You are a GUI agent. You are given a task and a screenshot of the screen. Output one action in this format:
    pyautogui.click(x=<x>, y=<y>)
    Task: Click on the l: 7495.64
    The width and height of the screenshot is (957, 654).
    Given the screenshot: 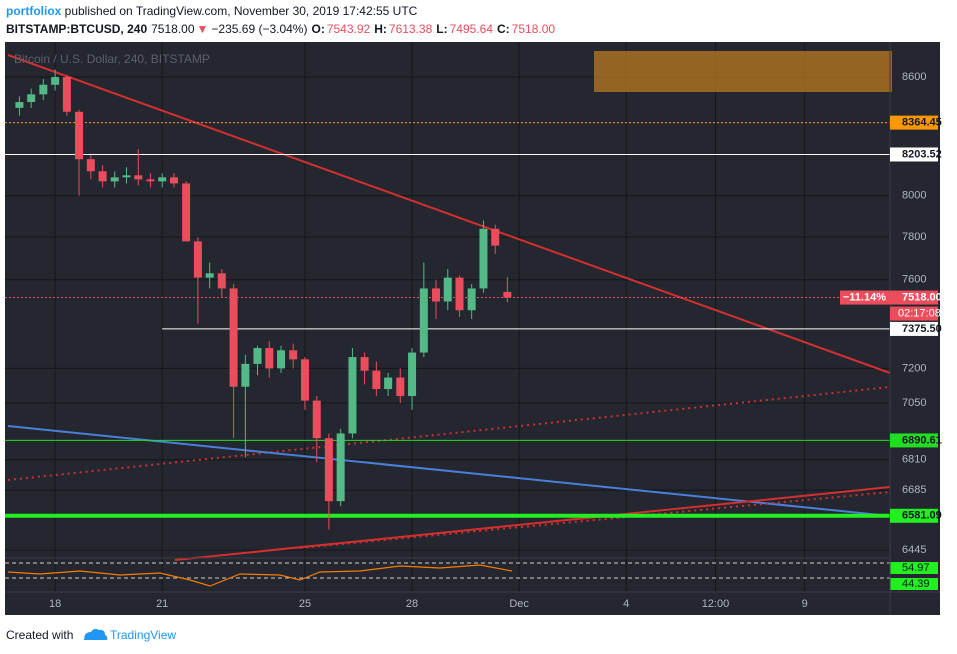 What is the action you would take?
    pyautogui.click(x=472, y=29)
    